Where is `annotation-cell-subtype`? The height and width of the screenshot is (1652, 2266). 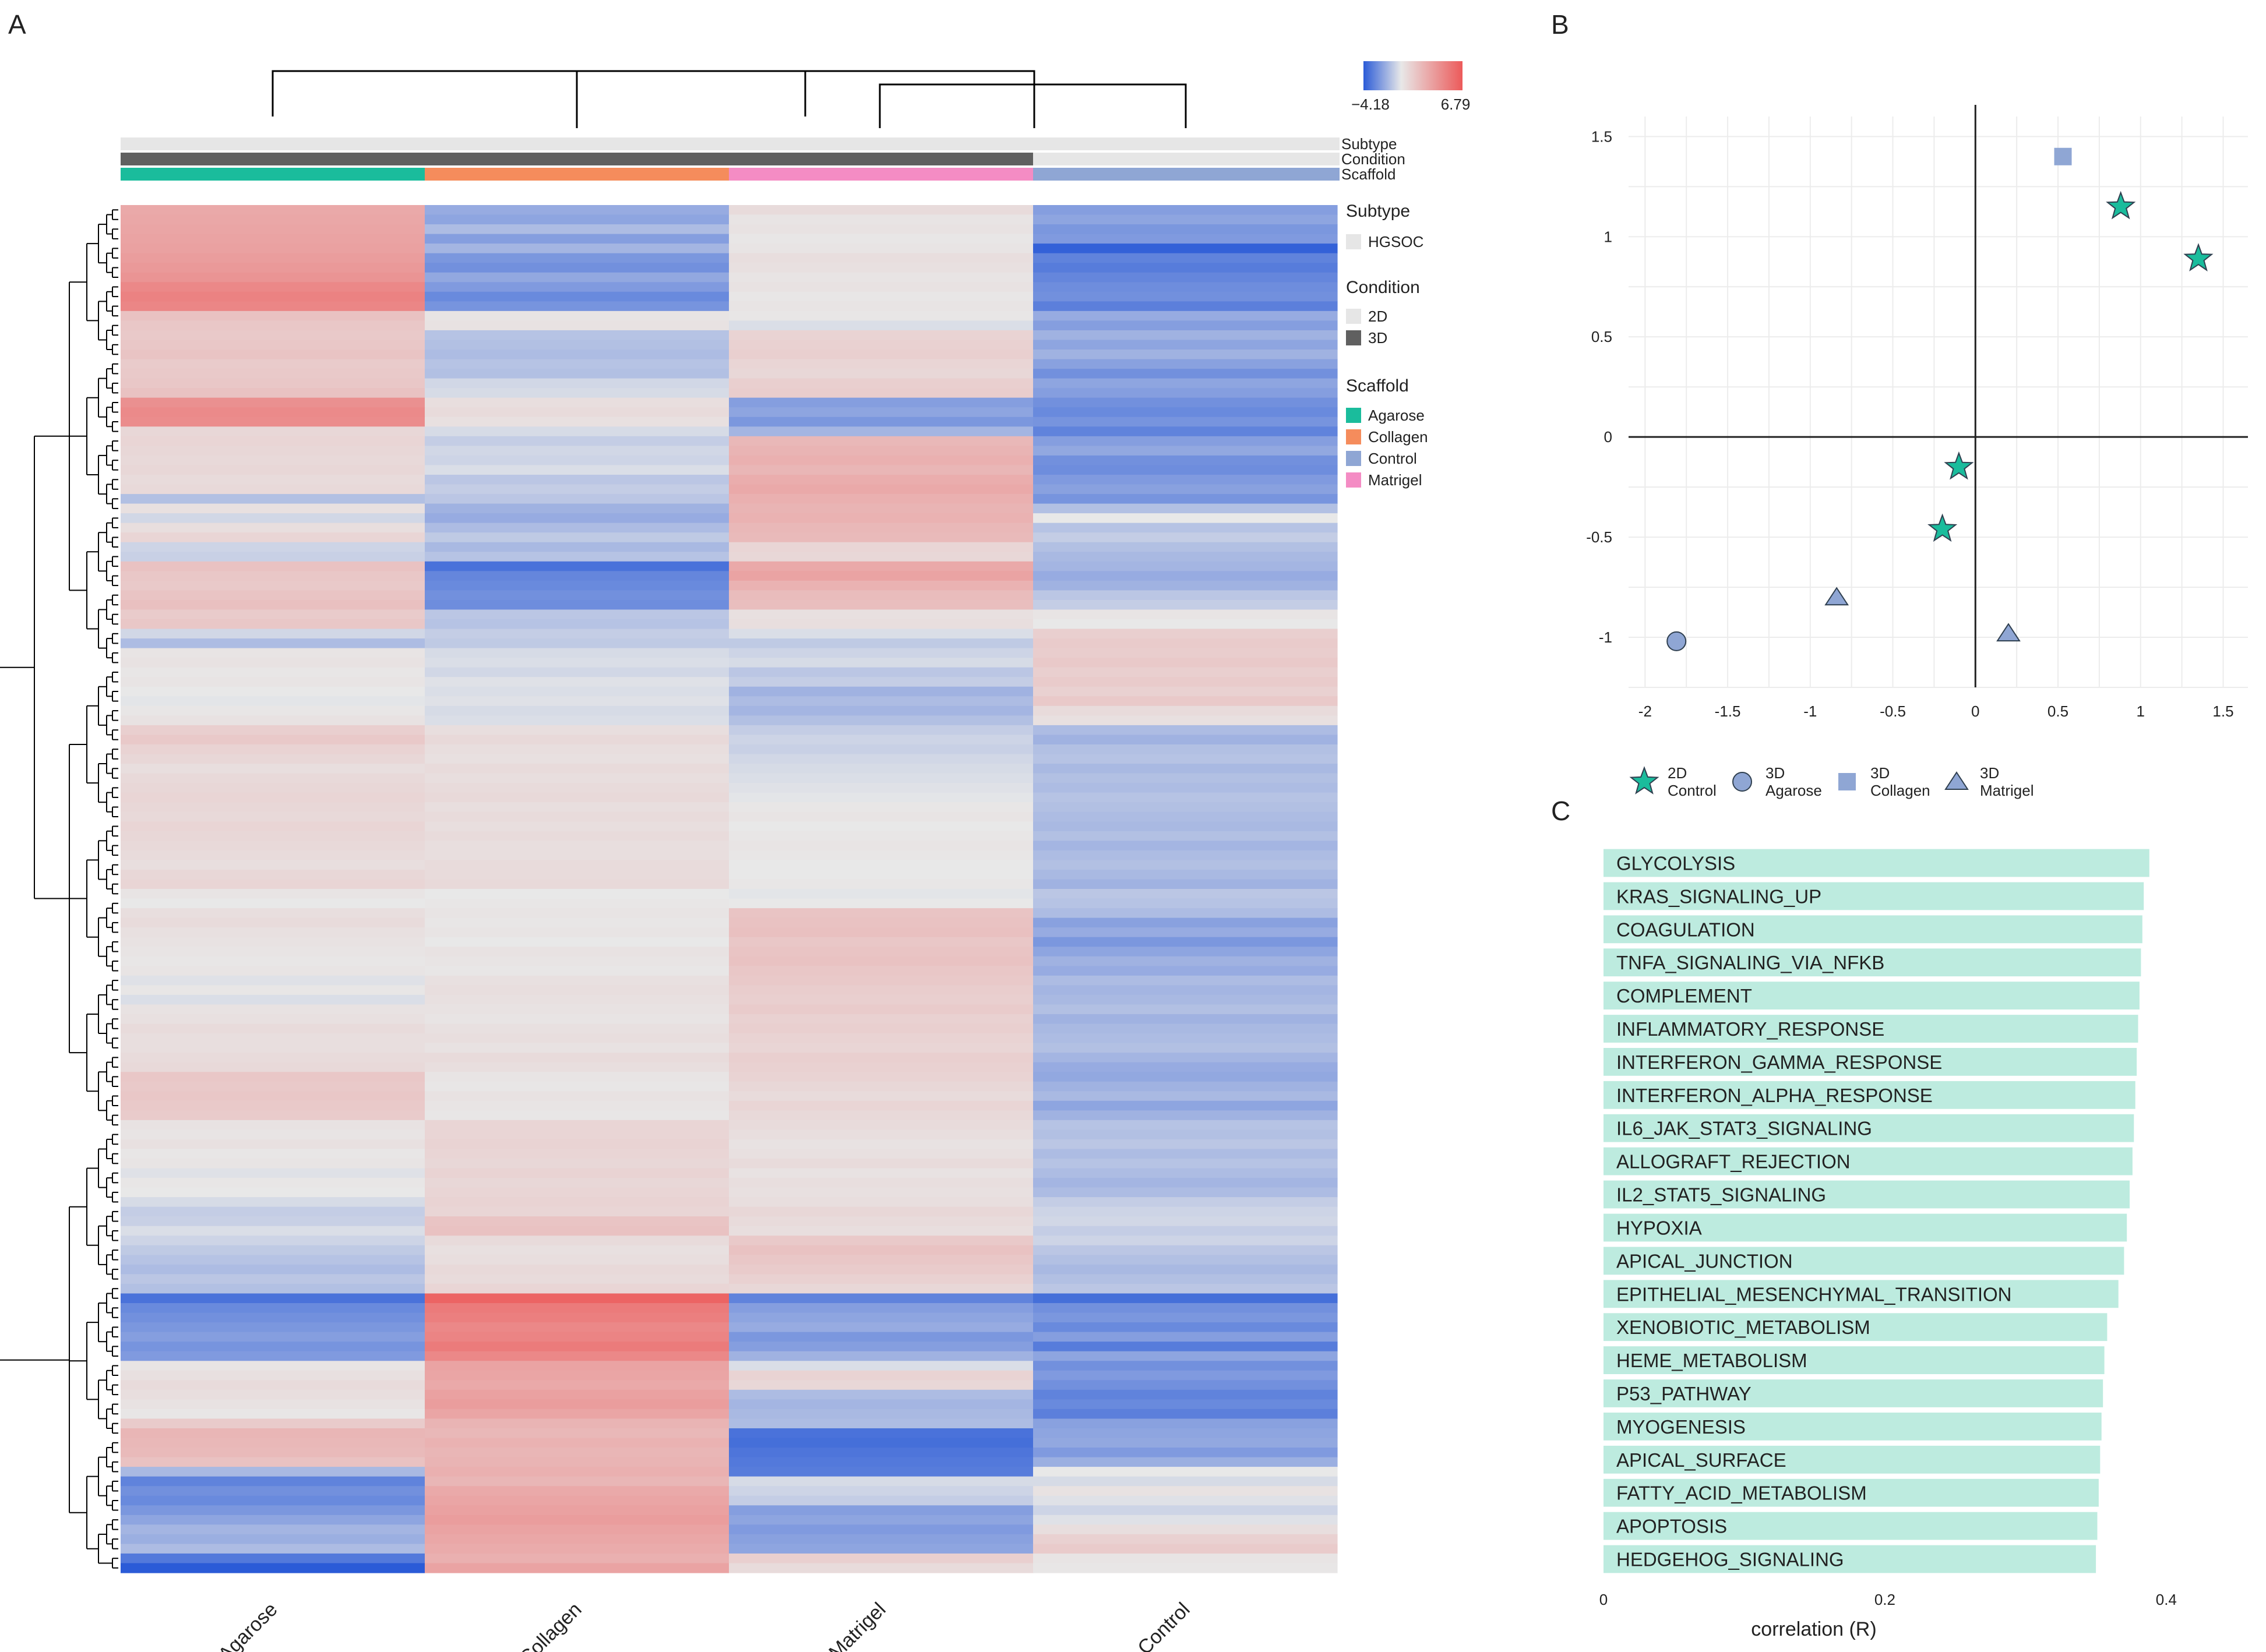 annotation-cell-subtype is located at coordinates (1338, 143).